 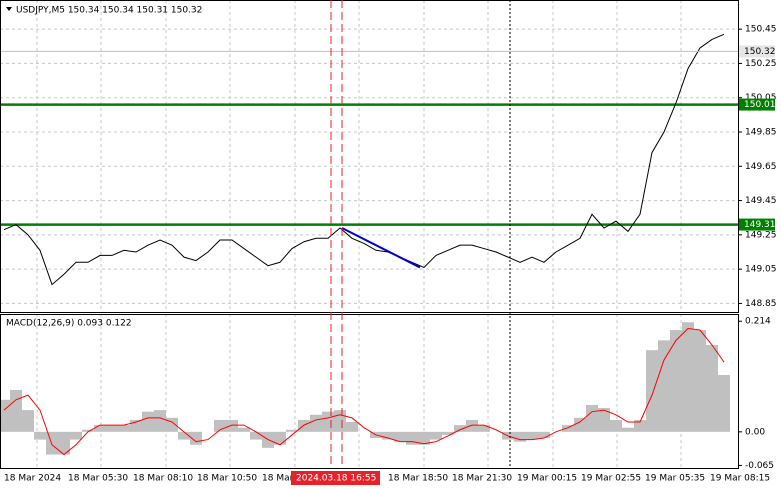 I want to click on x-tick-label: 18 Mar 10:50, so click(x=227, y=479).